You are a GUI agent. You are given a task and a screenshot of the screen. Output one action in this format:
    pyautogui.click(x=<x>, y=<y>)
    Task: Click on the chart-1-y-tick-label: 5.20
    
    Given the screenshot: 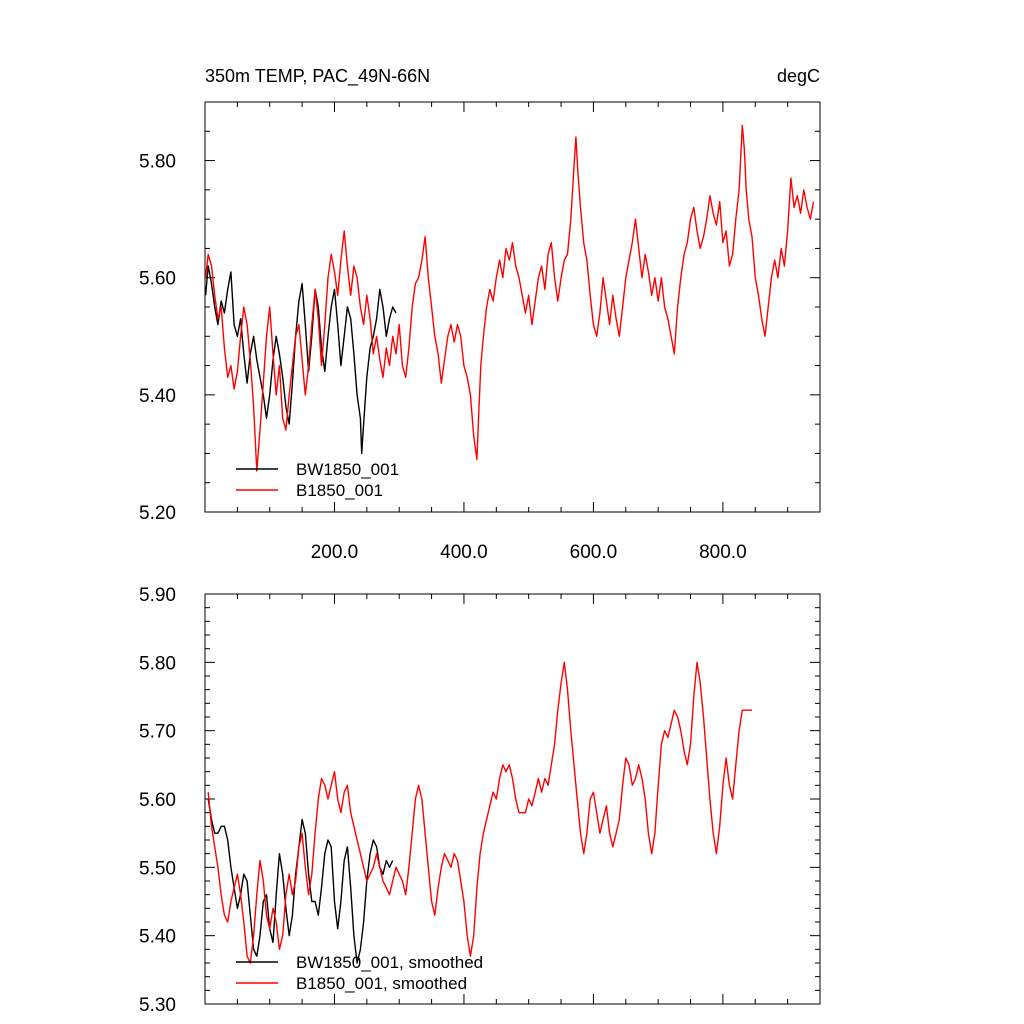 What is the action you would take?
    pyautogui.click(x=157, y=513)
    